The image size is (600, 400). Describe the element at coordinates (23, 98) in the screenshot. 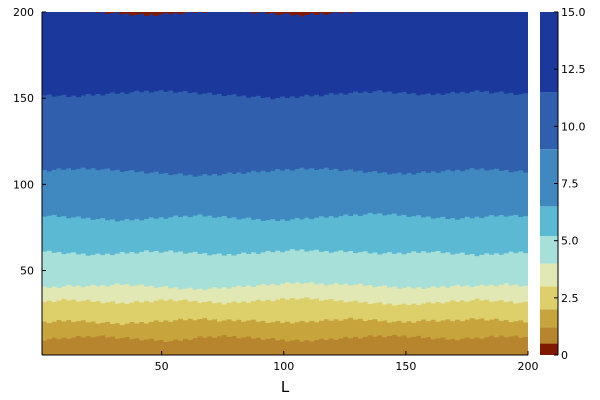

I see `y-tick-label: 150` at that location.